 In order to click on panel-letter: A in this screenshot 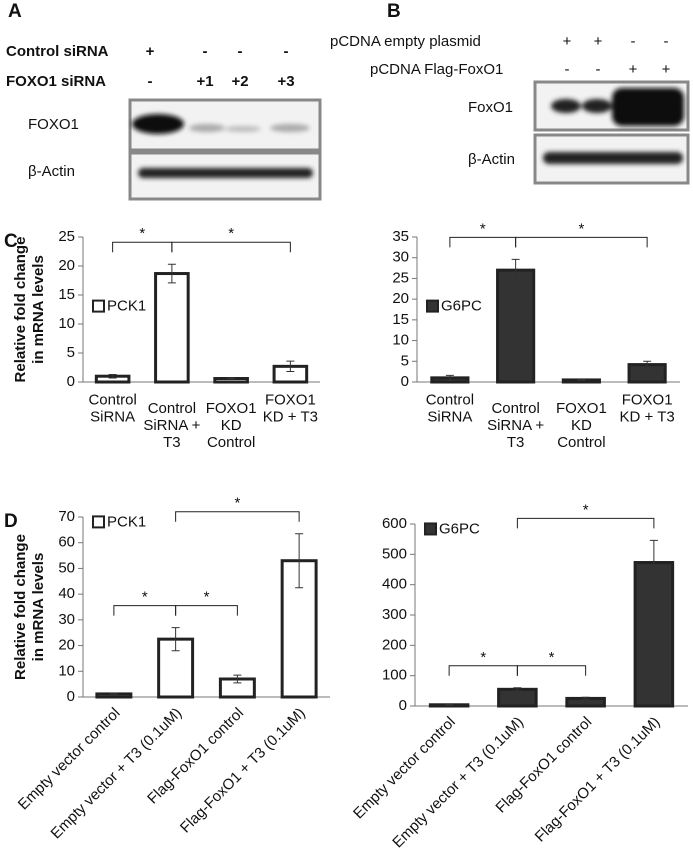, I will do `click(15, 11)`.